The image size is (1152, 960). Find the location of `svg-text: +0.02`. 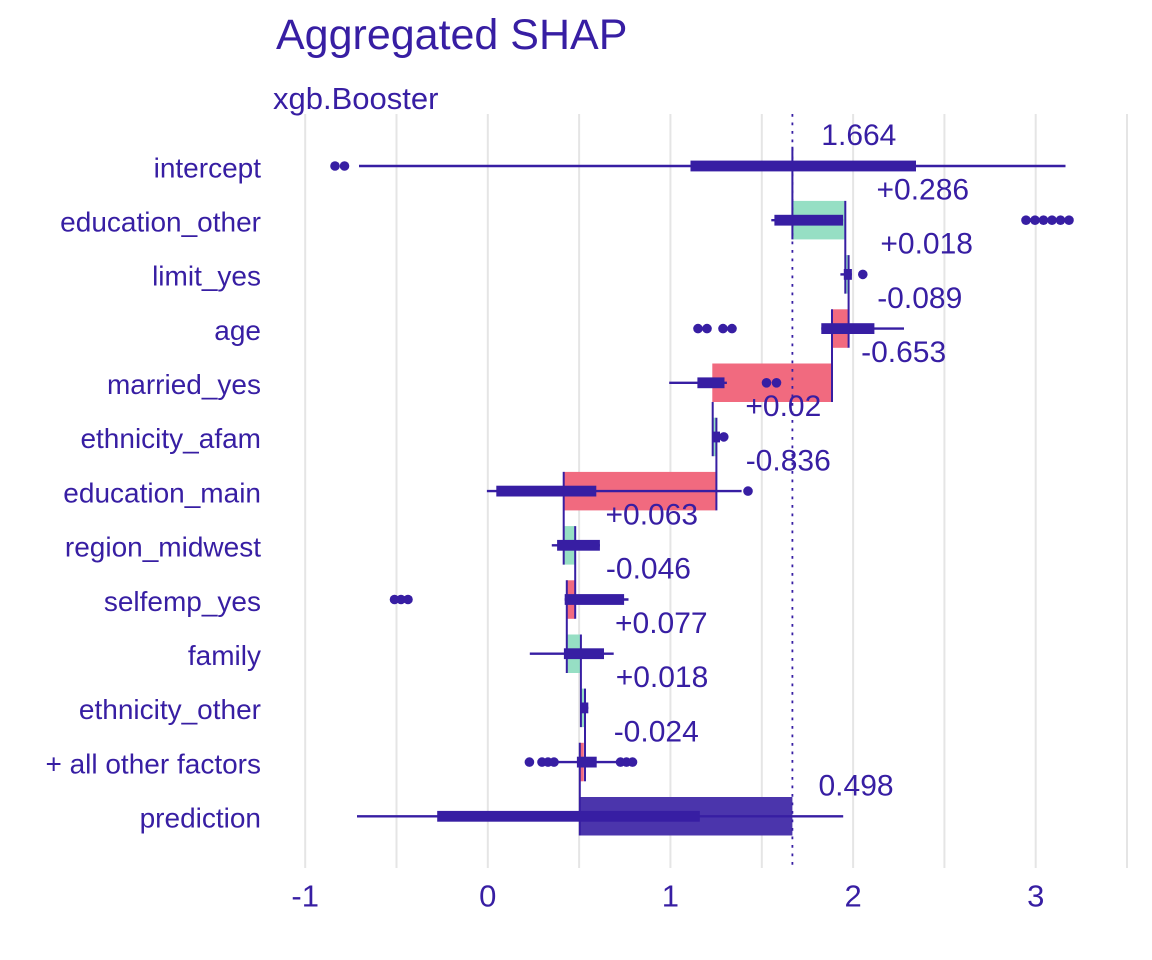

svg-text: +0.02 is located at coordinates (783, 406).